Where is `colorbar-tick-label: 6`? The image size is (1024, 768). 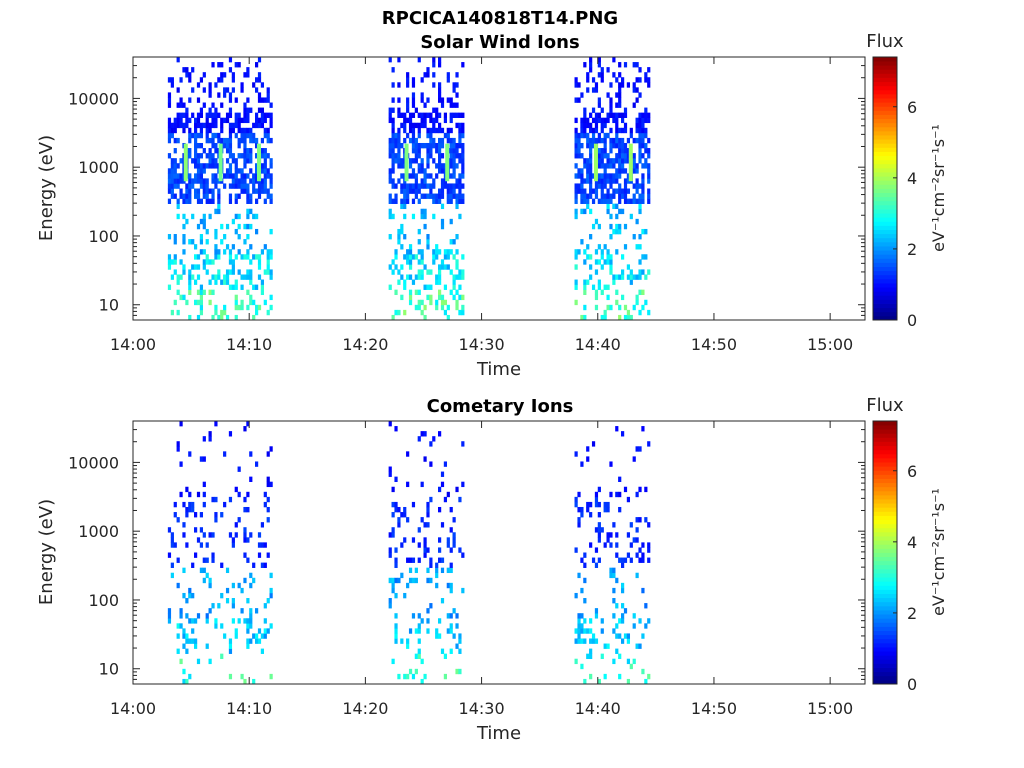
colorbar-tick-label: 6 is located at coordinates (912, 471).